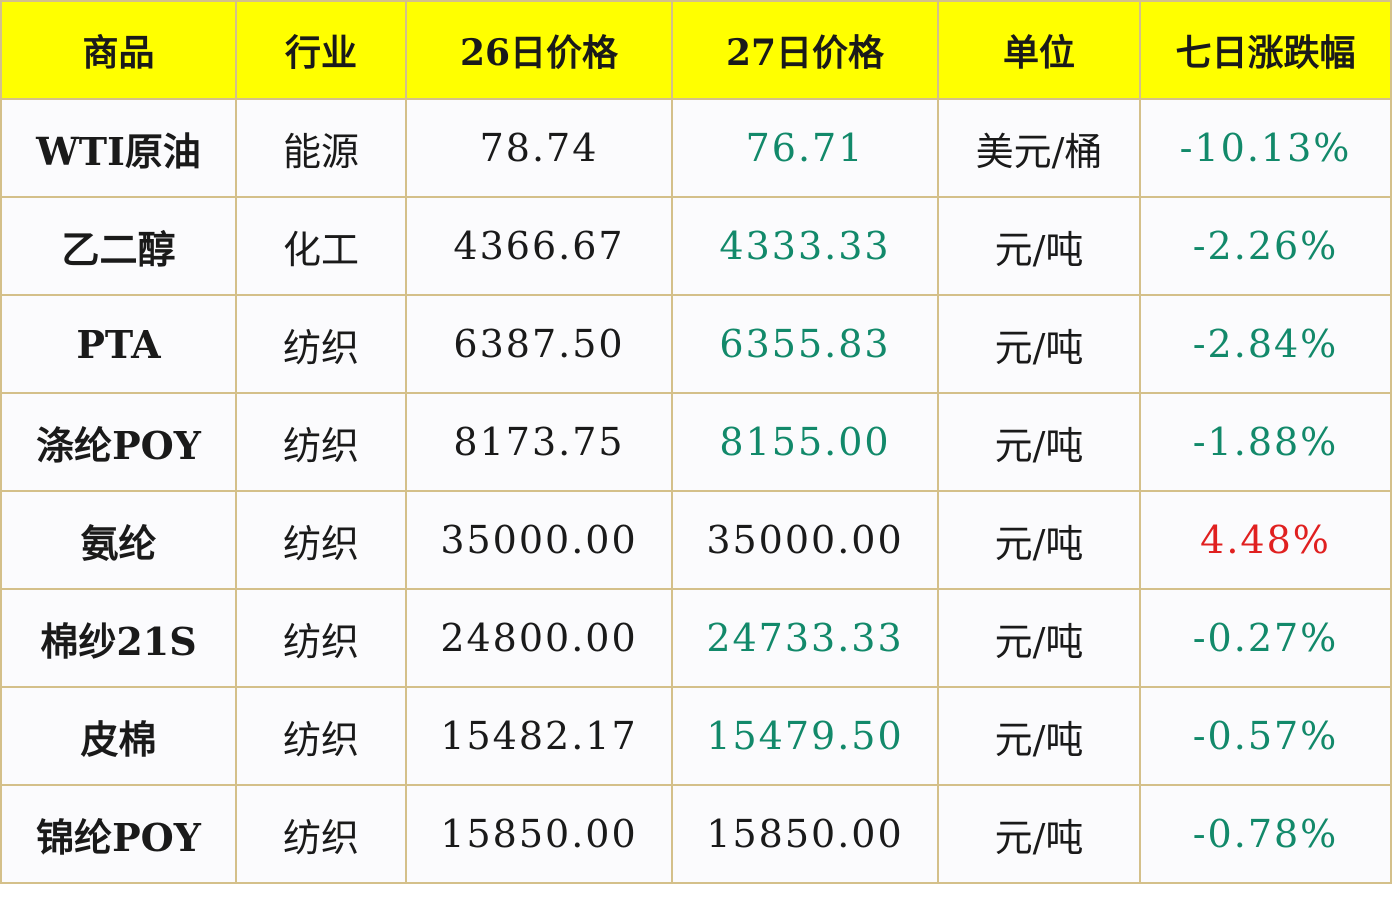  Describe the element at coordinates (1039, 148) in the screenshot. I see `unit-cell: 美元/桶` at that location.